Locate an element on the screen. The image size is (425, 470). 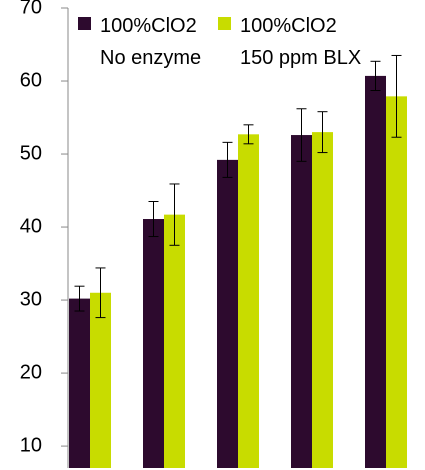
legend-item: 100%ClO2 150 ppm BLX is located at coordinates (289, 42).